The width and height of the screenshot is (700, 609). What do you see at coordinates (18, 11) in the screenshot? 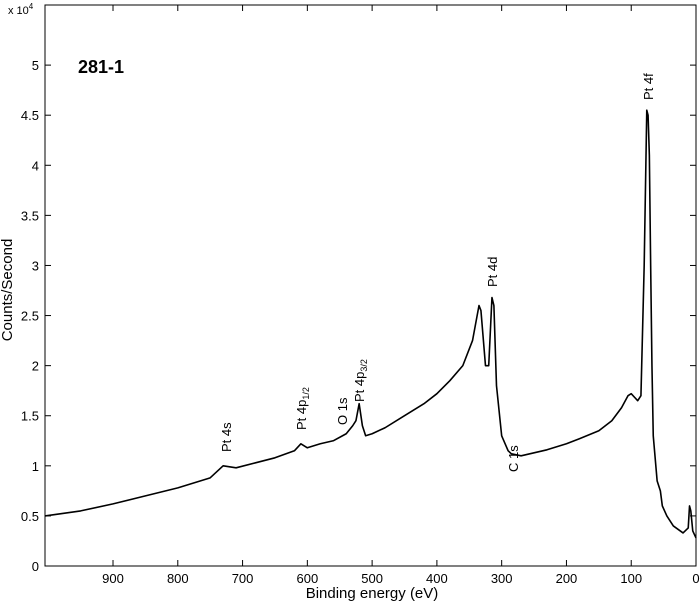
I see `y-multiplier-base: x 10` at bounding box center [18, 11].